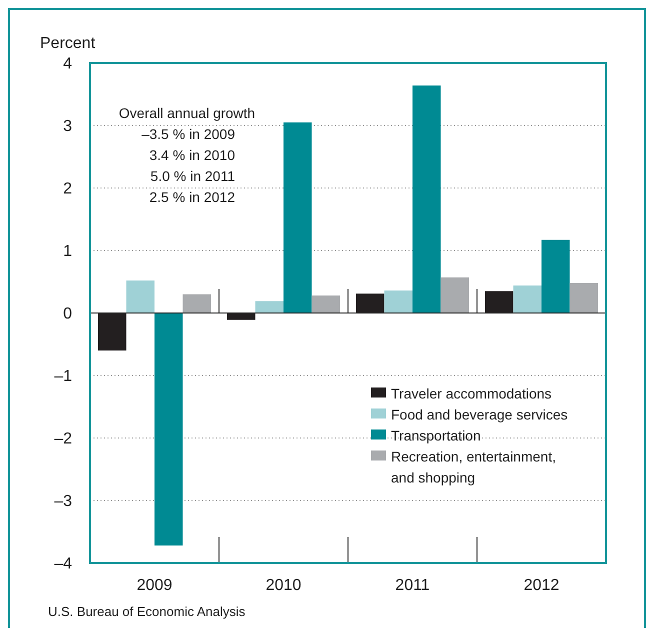 This screenshot has height=637, width=654. I want to click on y-tick-label: –4, so click(63, 564).